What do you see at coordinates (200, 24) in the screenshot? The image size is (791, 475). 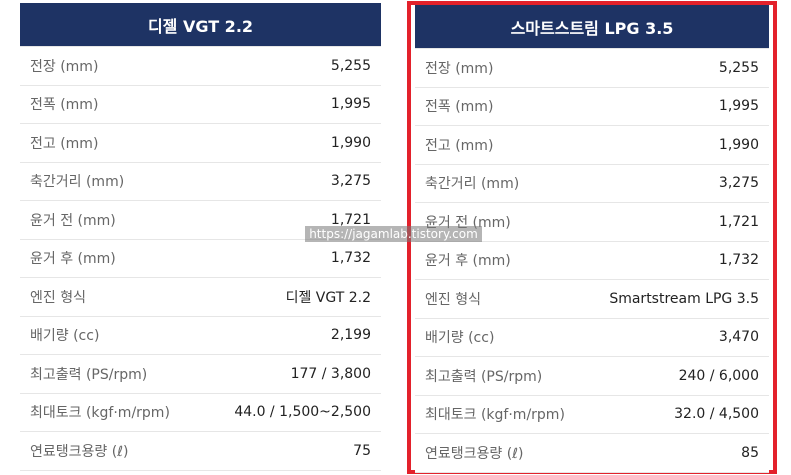 I see `table-title: 디젤 VGT 2.2` at bounding box center [200, 24].